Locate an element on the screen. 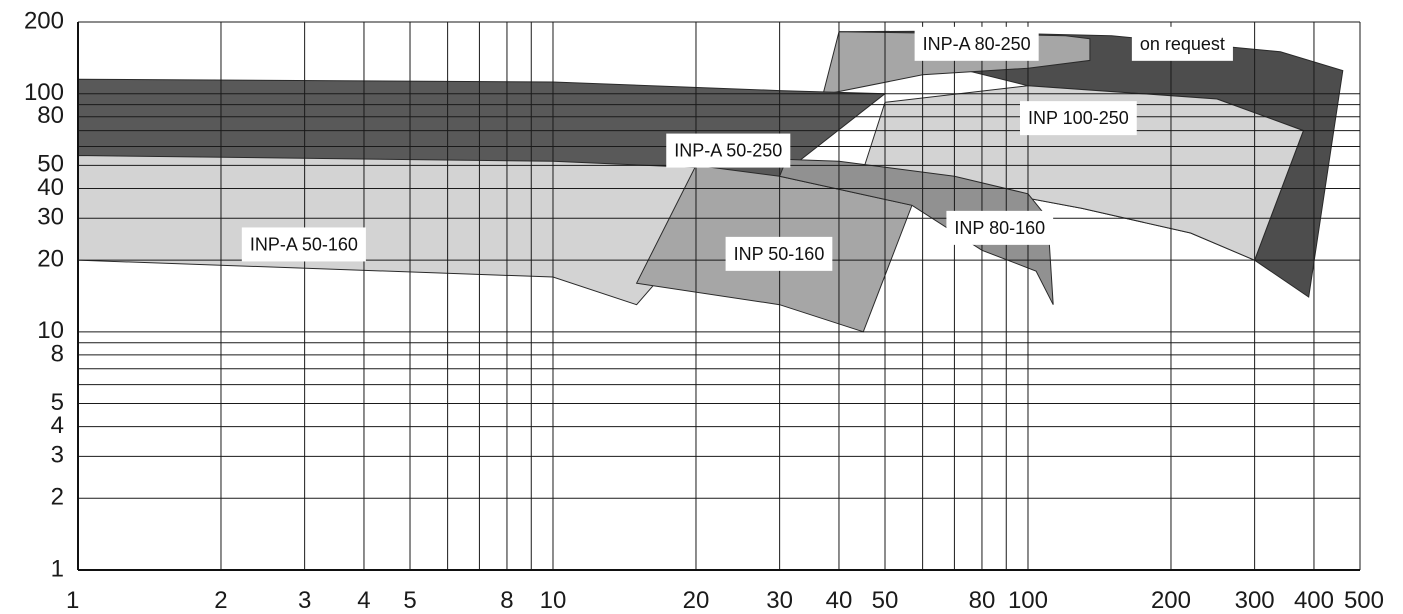 The image size is (1403, 614). x-tick-label: 5 is located at coordinates (409, 600).